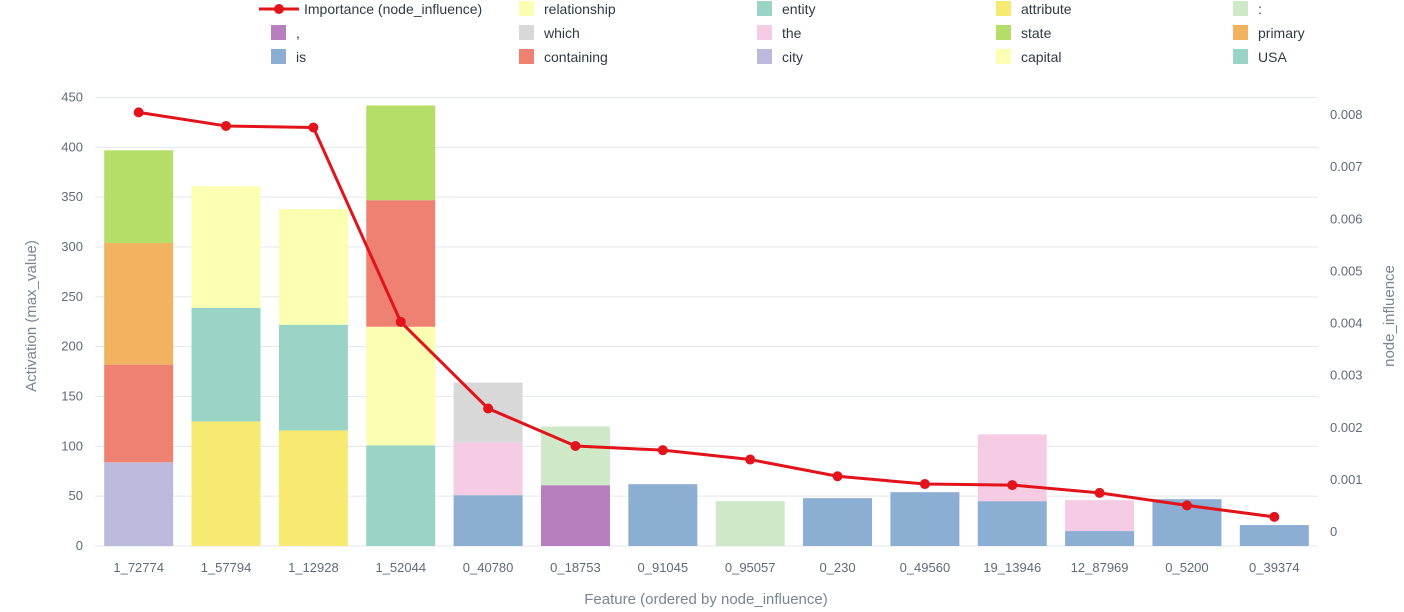 This screenshot has width=1404, height=612. What do you see at coordinates (1272, 57) in the screenshot?
I see `legend-label: USA` at bounding box center [1272, 57].